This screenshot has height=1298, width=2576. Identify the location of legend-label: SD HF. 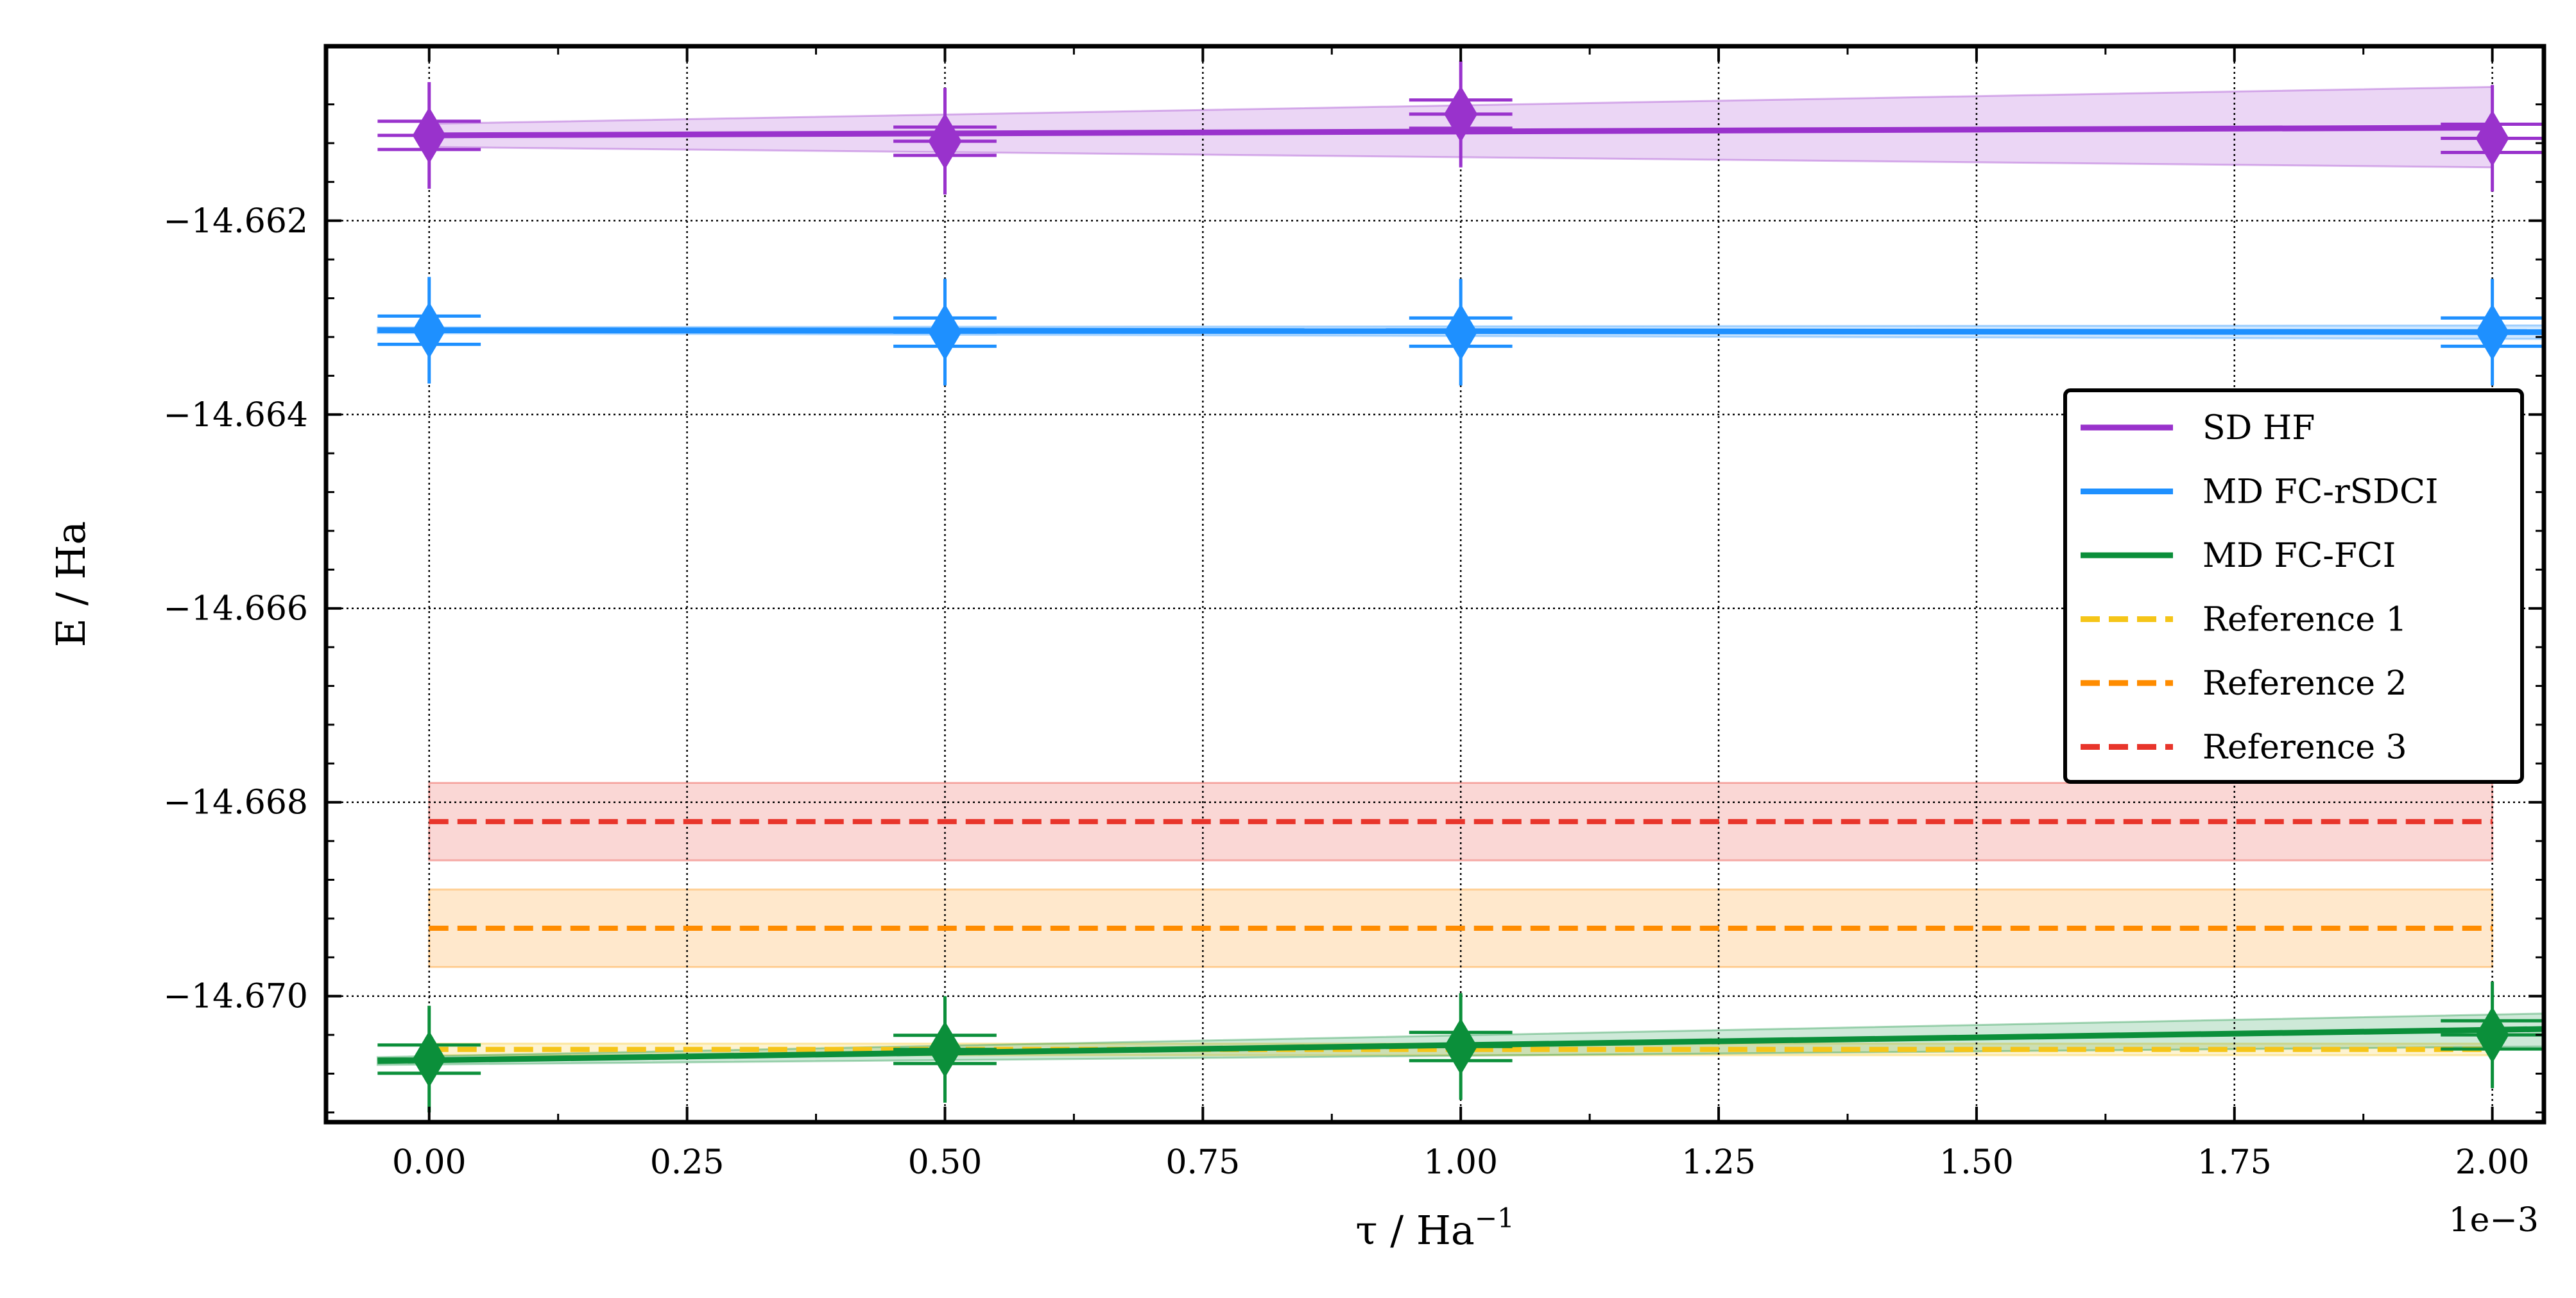
(2258, 428).